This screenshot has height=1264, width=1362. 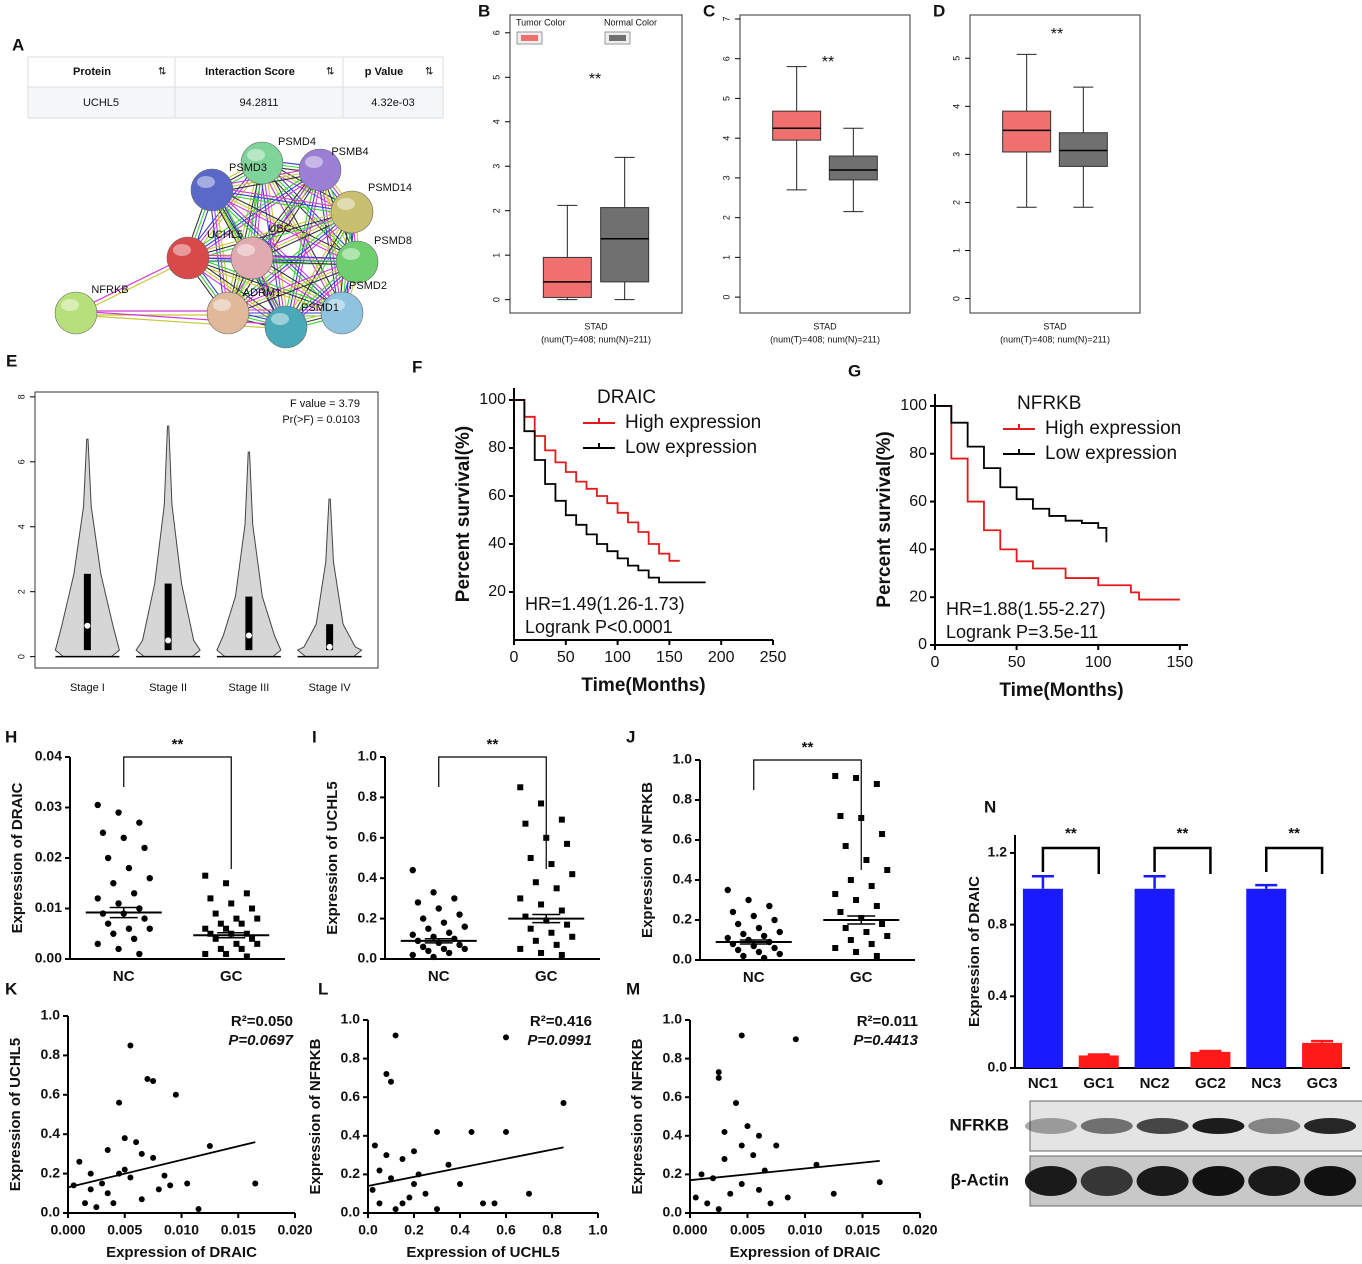 What do you see at coordinates (956, 154) in the screenshot?
I see `y-tick-label: 3` at bounding box center [956, 154].